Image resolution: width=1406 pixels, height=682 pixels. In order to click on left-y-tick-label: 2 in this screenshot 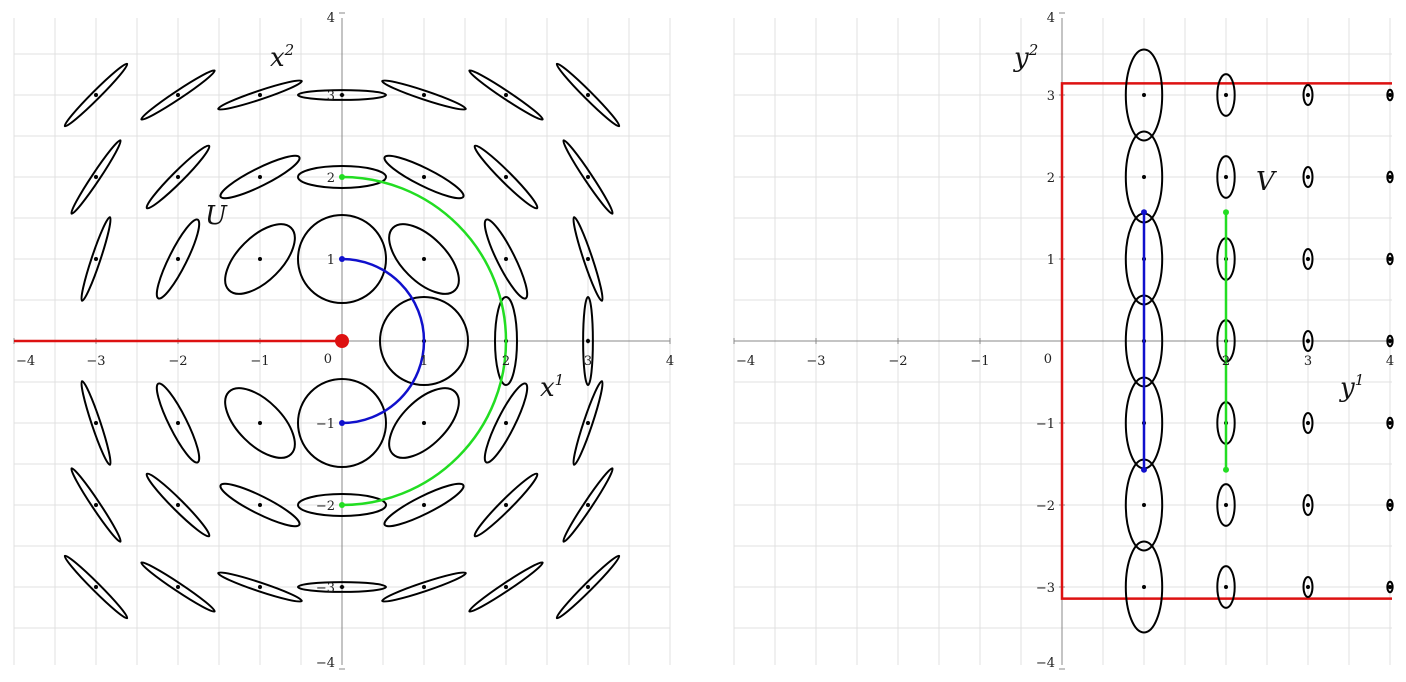, I will do `click(331, 178)`.